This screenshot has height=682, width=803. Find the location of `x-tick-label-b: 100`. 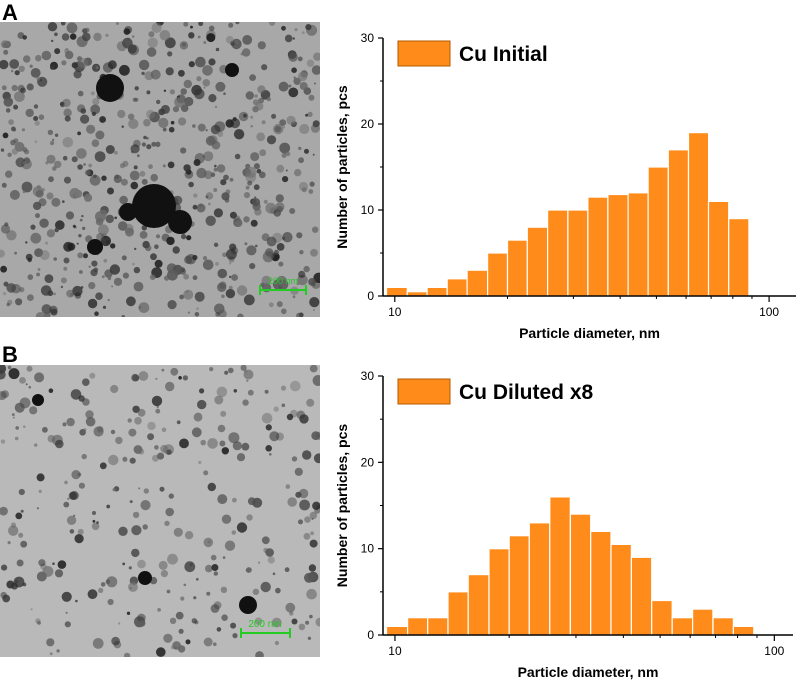

x-tick-label-b: 100 is located at coordinates (774, 651).